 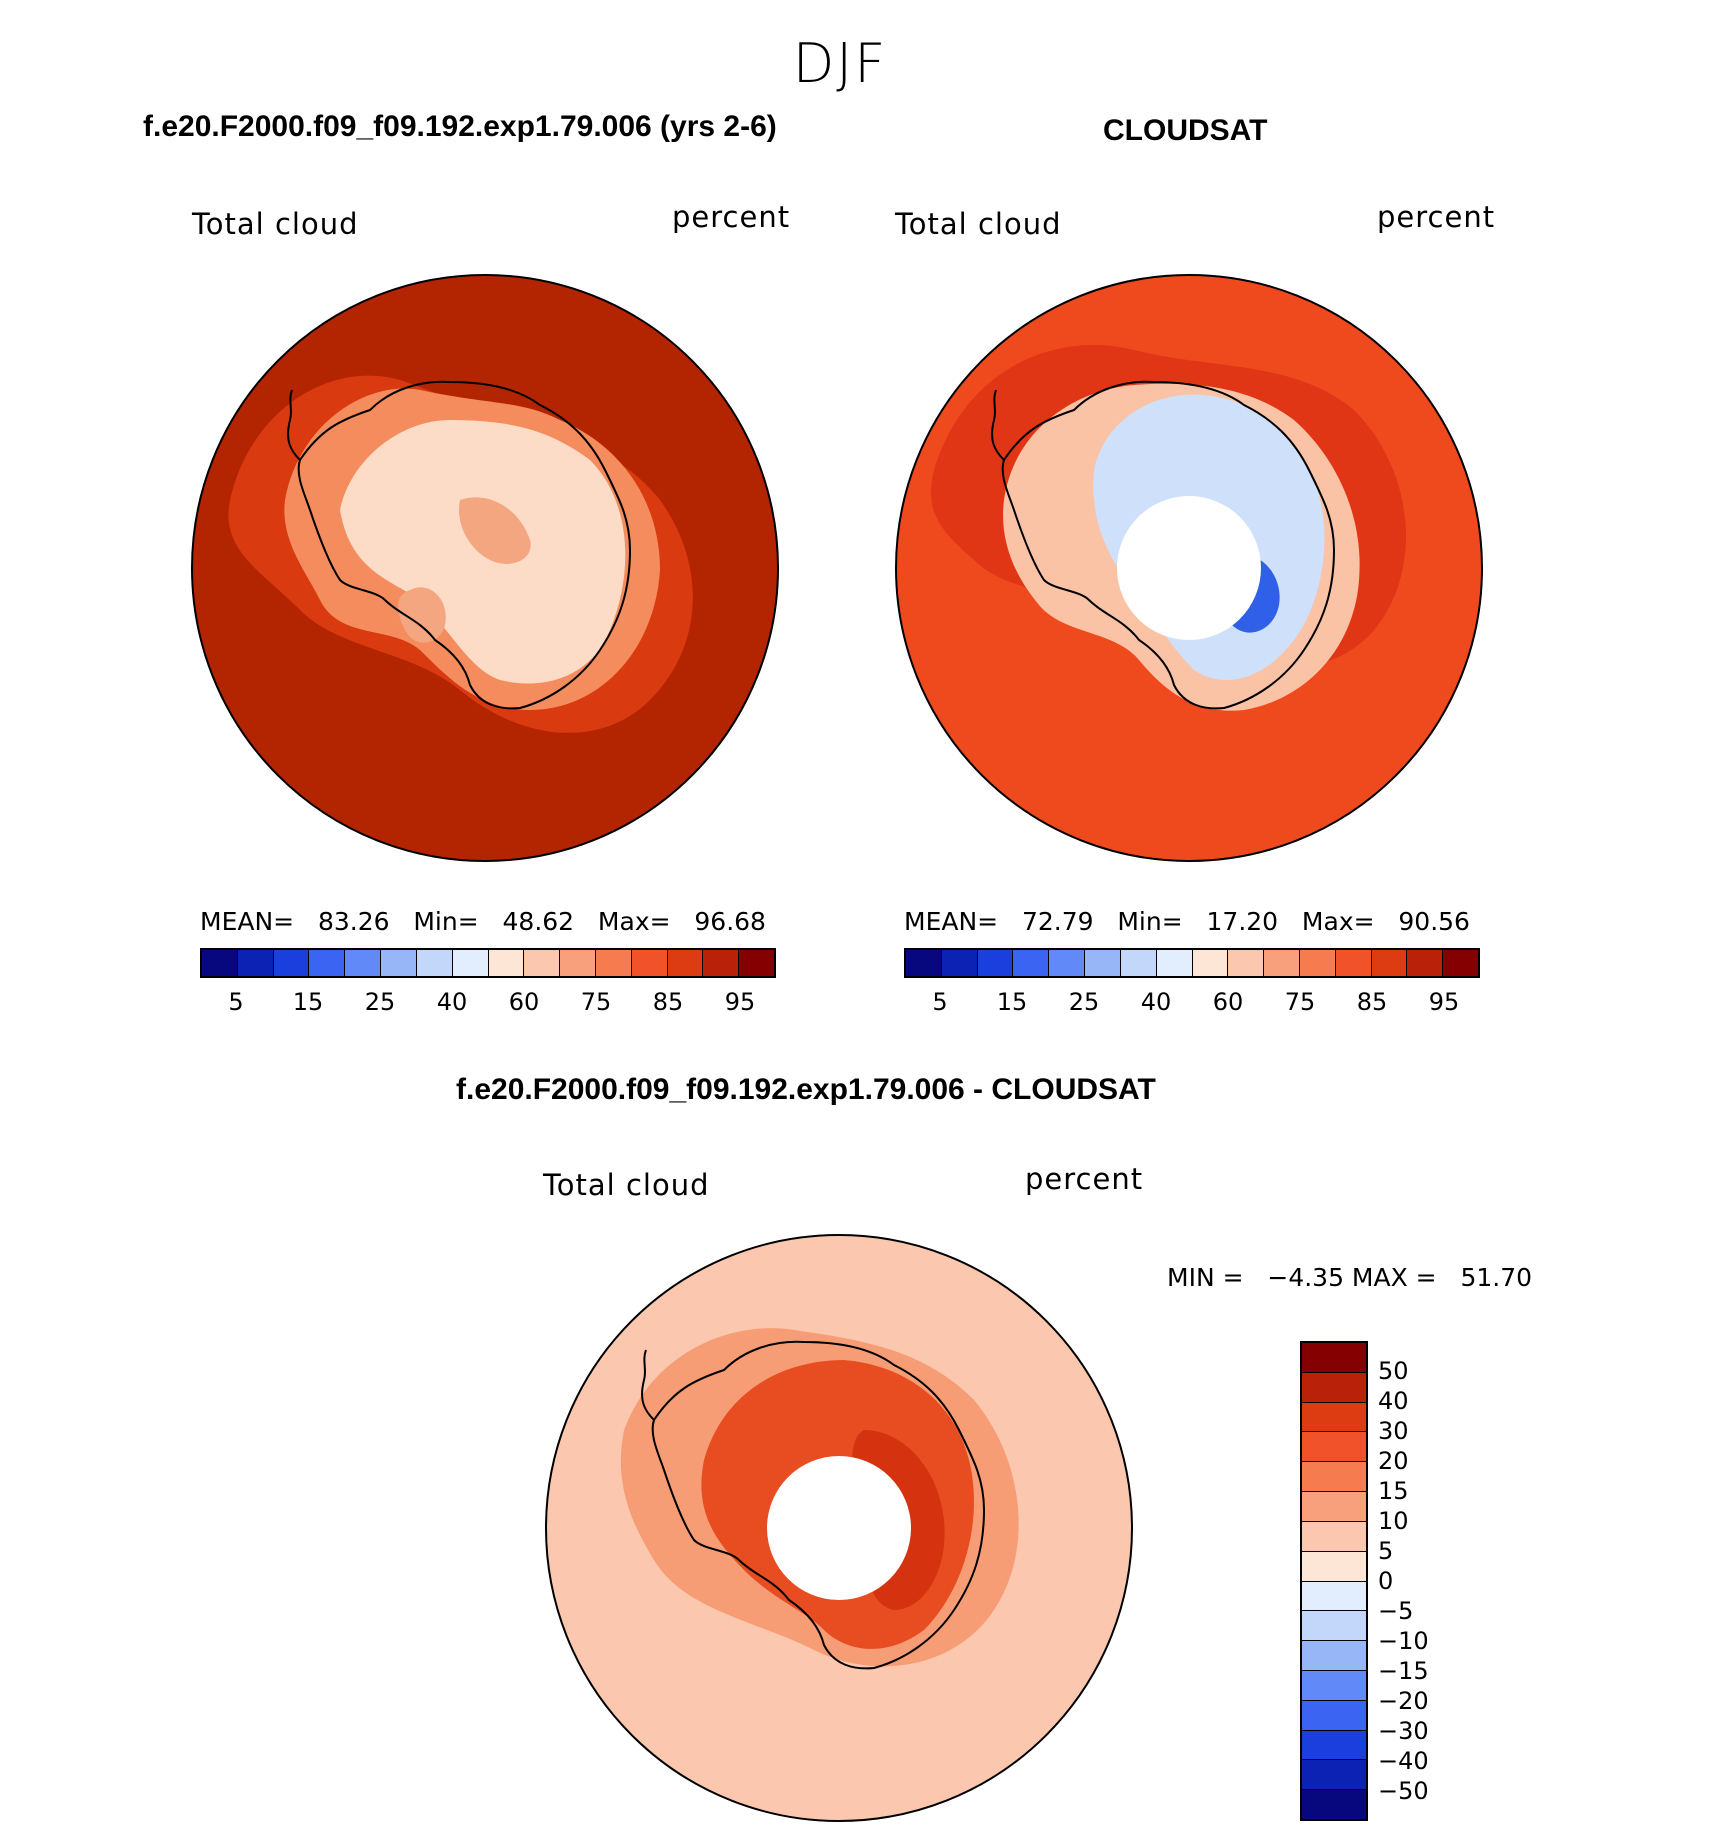 What do you see at coordinates (483, 921) in the screenshot?
I see `model-stats: MEAN= 83.26 Min= 48.62 Max= 96.68` at bounding box center [483, 921].